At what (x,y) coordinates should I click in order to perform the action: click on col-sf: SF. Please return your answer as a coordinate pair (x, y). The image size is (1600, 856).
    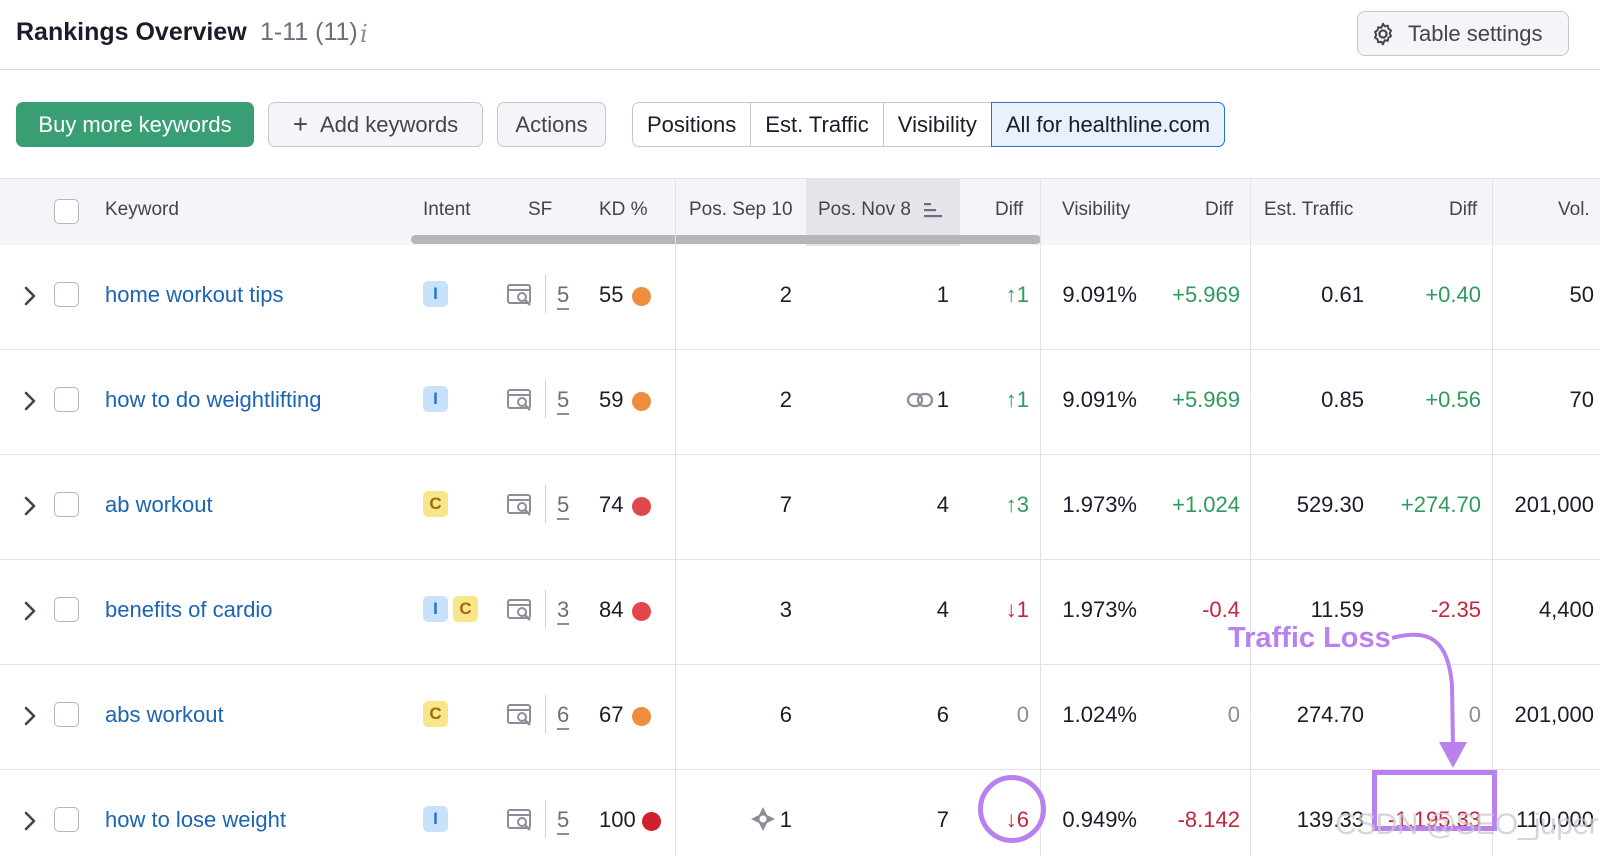
    Looking at the image, I should click on (540, 209).